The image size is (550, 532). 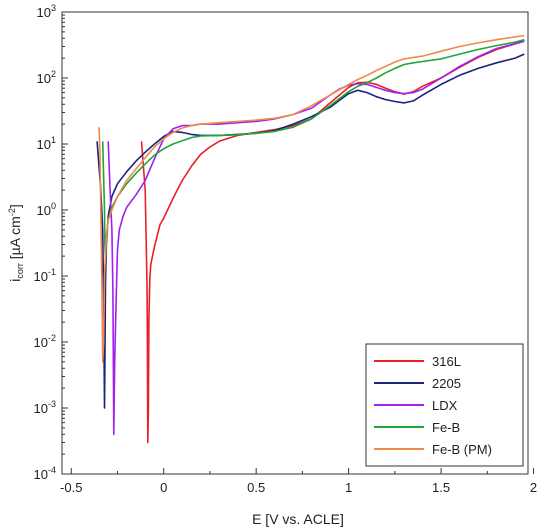 What do you see at coordinates (46, 11) in the screenshot?
I see `y-tick-label: 10³` at bounding box center [46, 11].